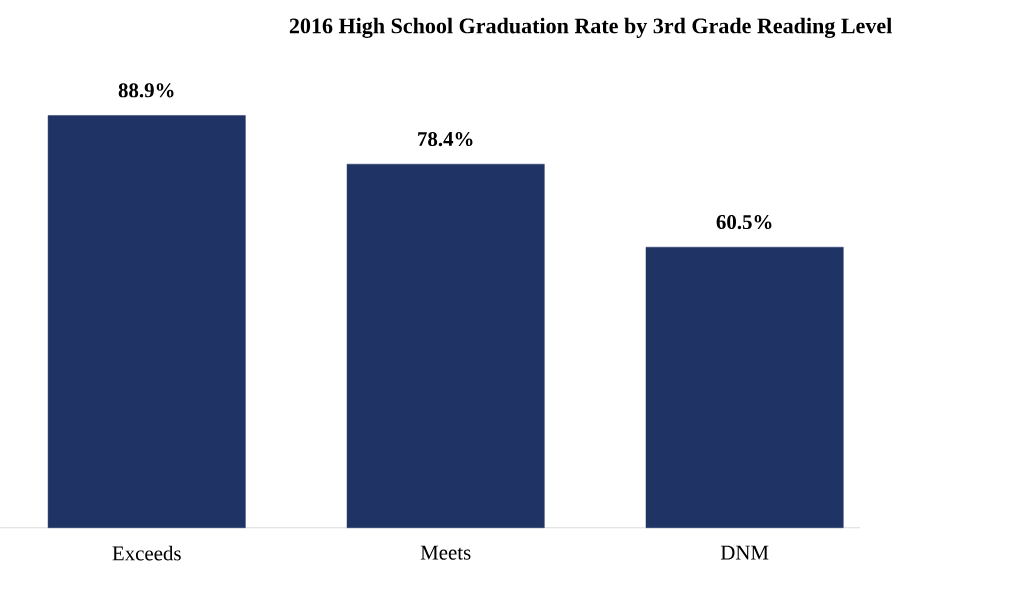 The image size is (1024, 594). Describe the element at coordinates (744, 222) in the screenshot. I see `data-label: 60.5%` at that location.